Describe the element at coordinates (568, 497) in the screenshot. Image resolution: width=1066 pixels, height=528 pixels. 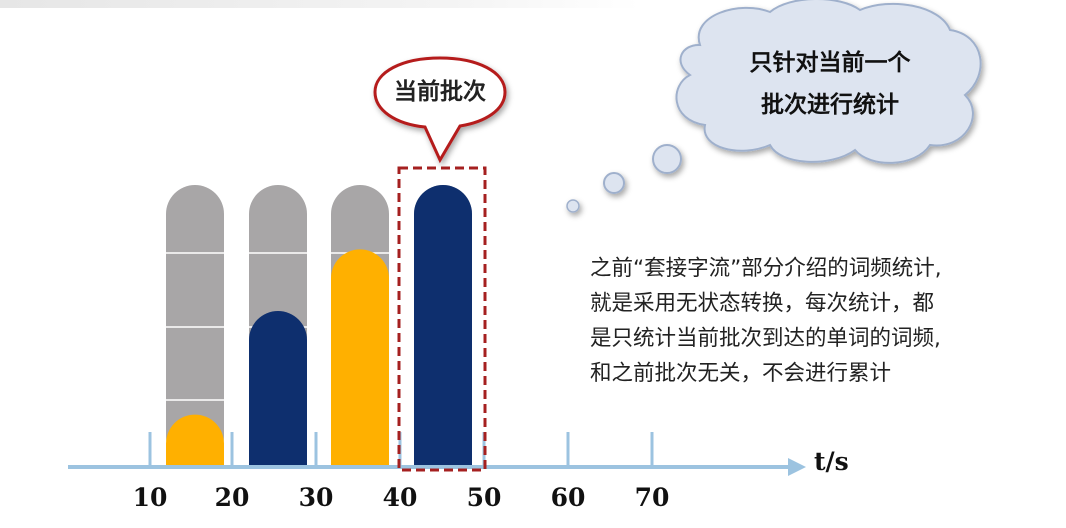
I see `tick-label-60: 60` at that location.